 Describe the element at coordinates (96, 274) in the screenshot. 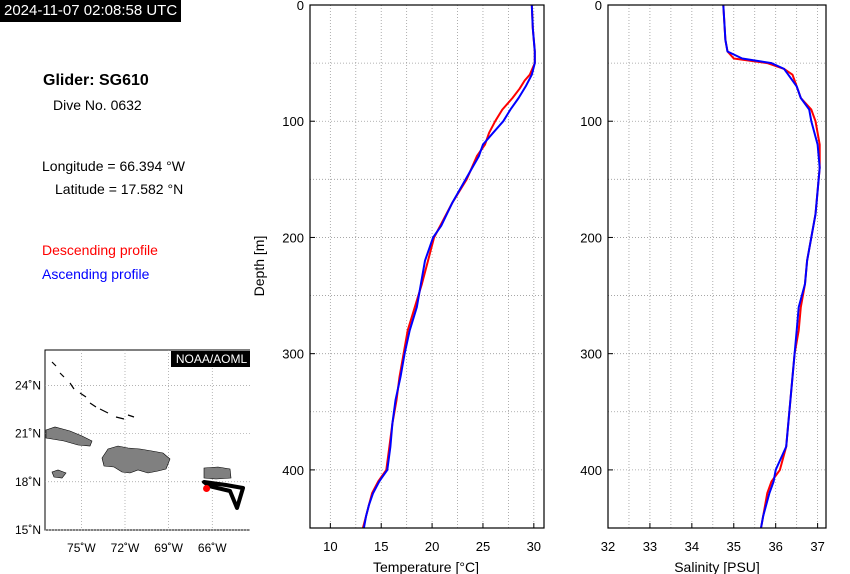

I see `legend-ascending: Ascending profile` at that location.